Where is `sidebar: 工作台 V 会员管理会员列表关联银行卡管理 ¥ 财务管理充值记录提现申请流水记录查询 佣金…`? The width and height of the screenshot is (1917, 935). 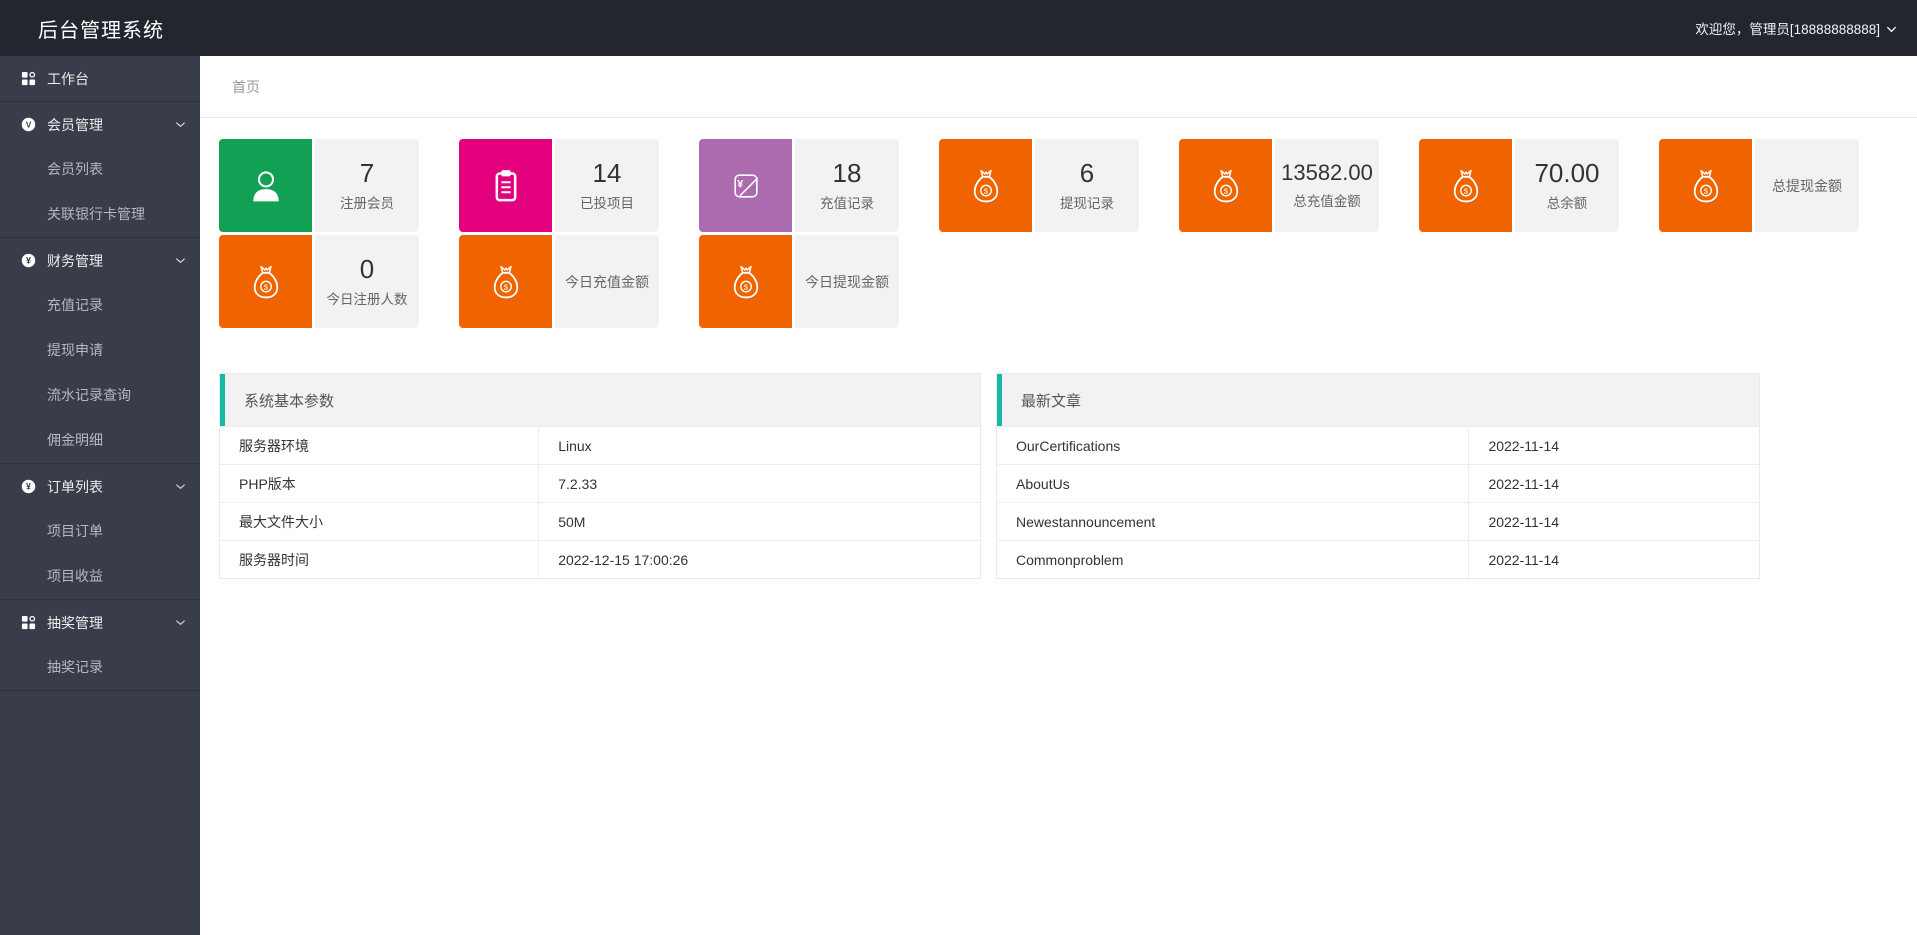
sidebar: 工作台 V 会员管理会员列表关联银行卡管理 ¥ 财务管理充值记录提现申请流水记录查询 佣金… is located at coordinates (100, 495).